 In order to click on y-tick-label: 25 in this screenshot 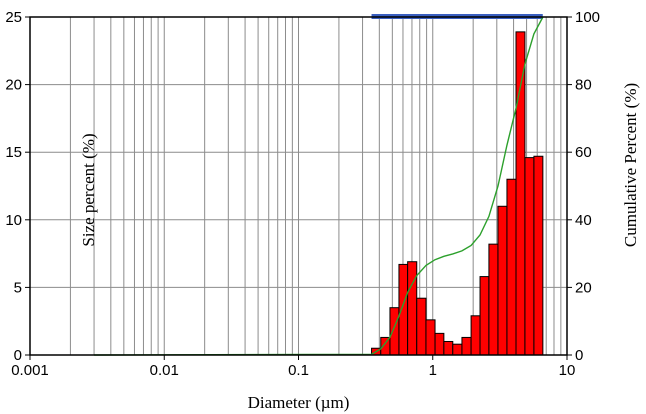, I will do `click(13, 17)`.